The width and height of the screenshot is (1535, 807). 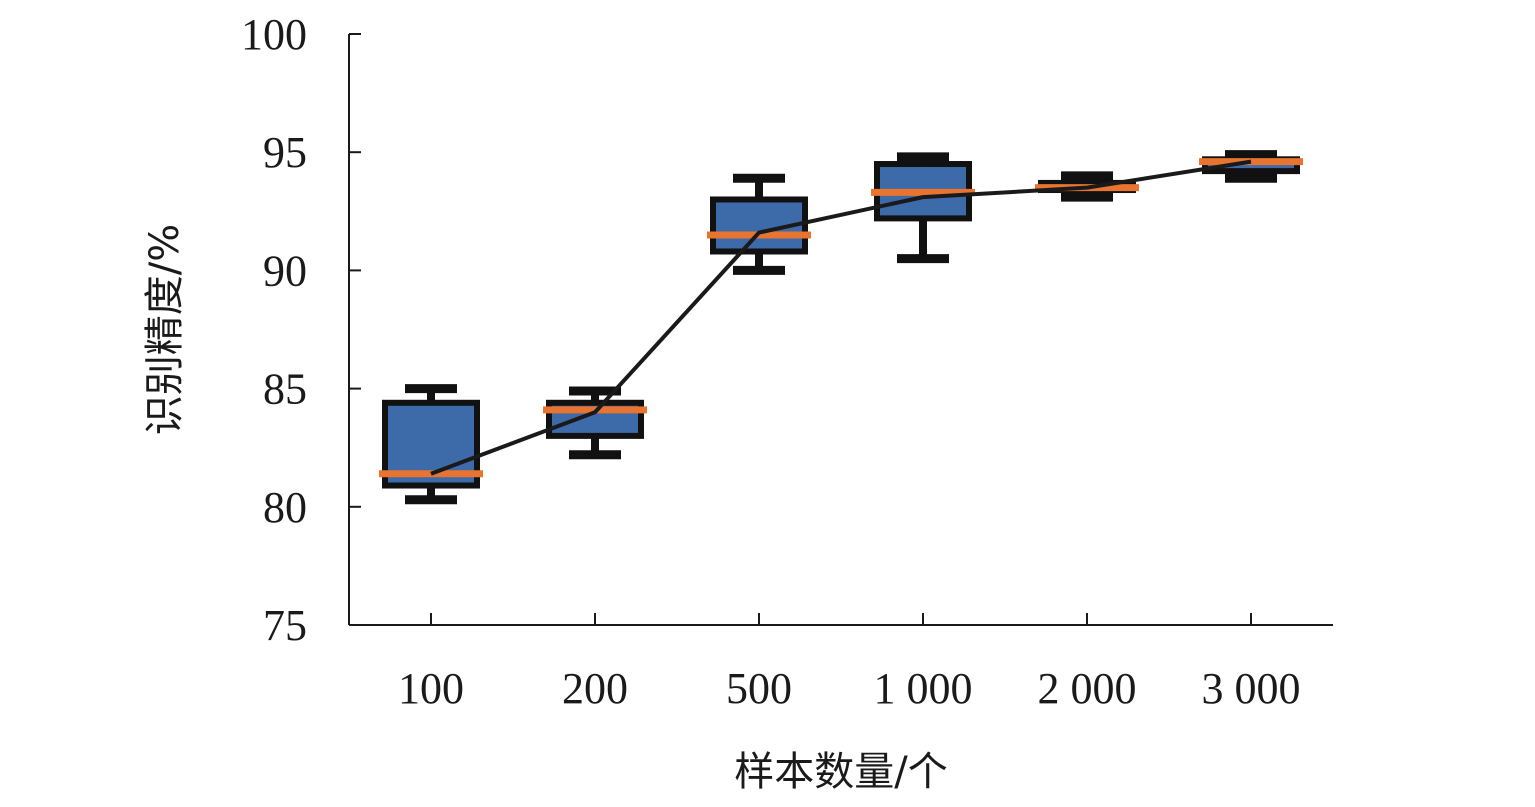 What do you see at coordinates (431, 688) in the screenshot?
I see `x-tick-label: 100` at bounding box center [431, 688].